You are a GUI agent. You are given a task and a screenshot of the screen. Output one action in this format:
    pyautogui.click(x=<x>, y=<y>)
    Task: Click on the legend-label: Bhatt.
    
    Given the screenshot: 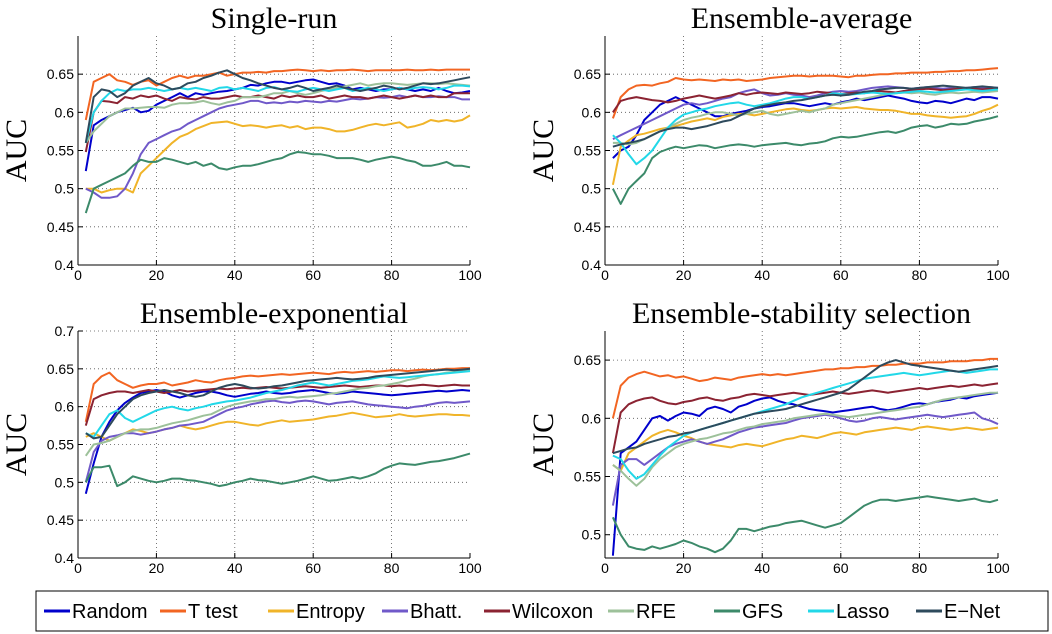 What is the action you would take?
    pyautogui.click(x=436, y=612)
    